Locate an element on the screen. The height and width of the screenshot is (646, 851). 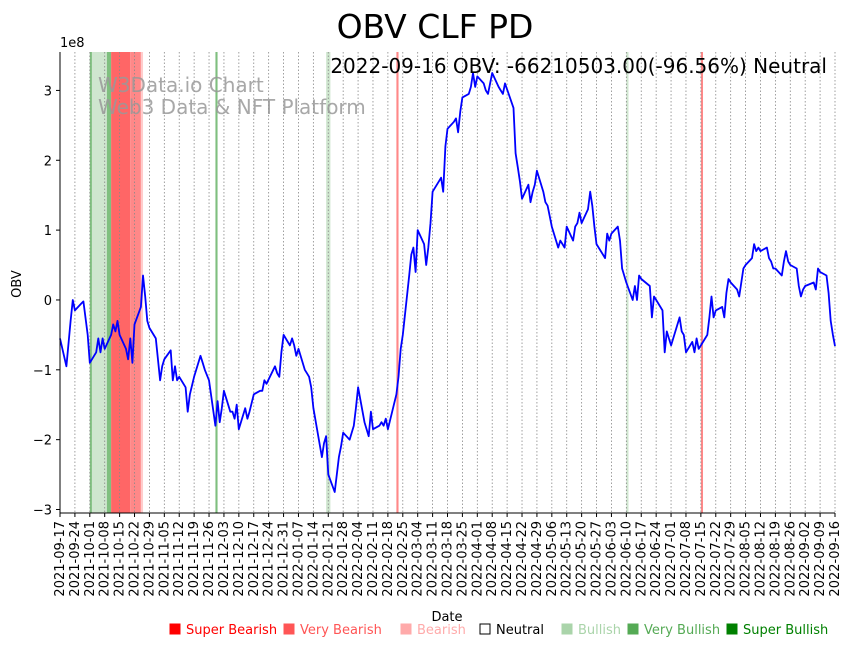
y-axis-label: OBV is located at coordinates (17, 284).